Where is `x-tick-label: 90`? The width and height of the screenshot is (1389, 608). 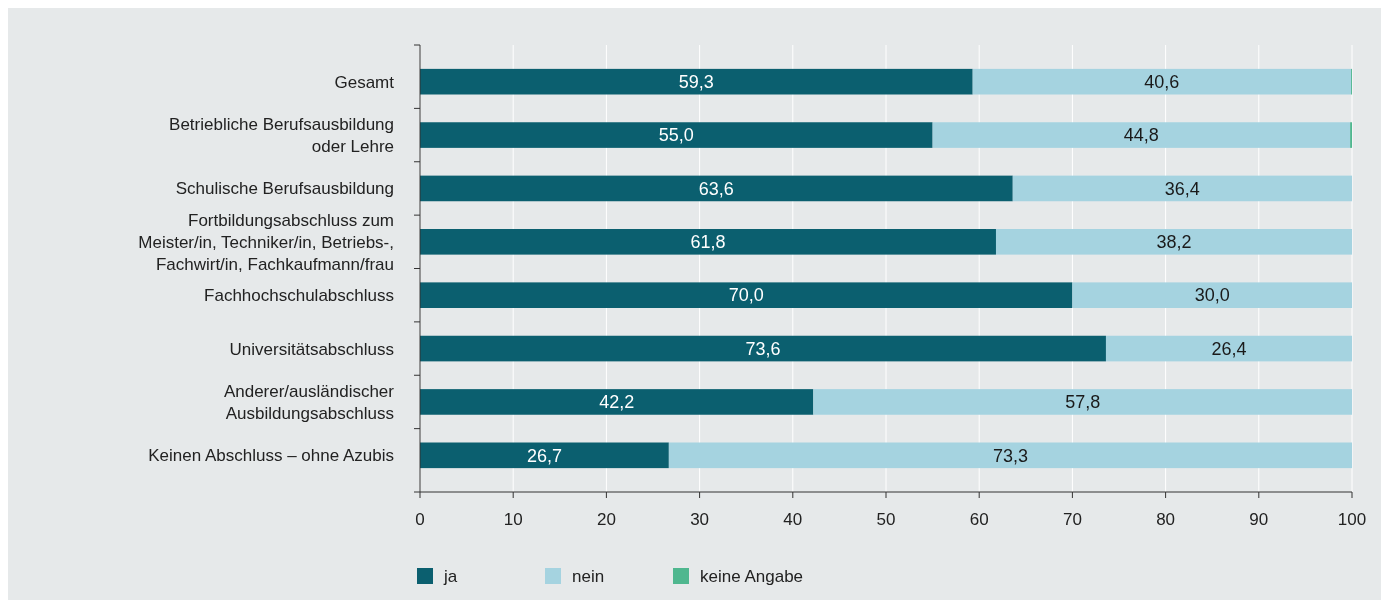
x-tick-label: 90 is located at coordinates (1259, 519).